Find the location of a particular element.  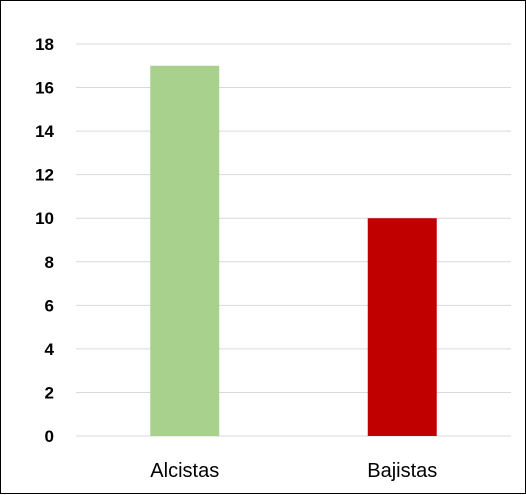

y-tick-label: 6 is located at coordinates (49, 305).